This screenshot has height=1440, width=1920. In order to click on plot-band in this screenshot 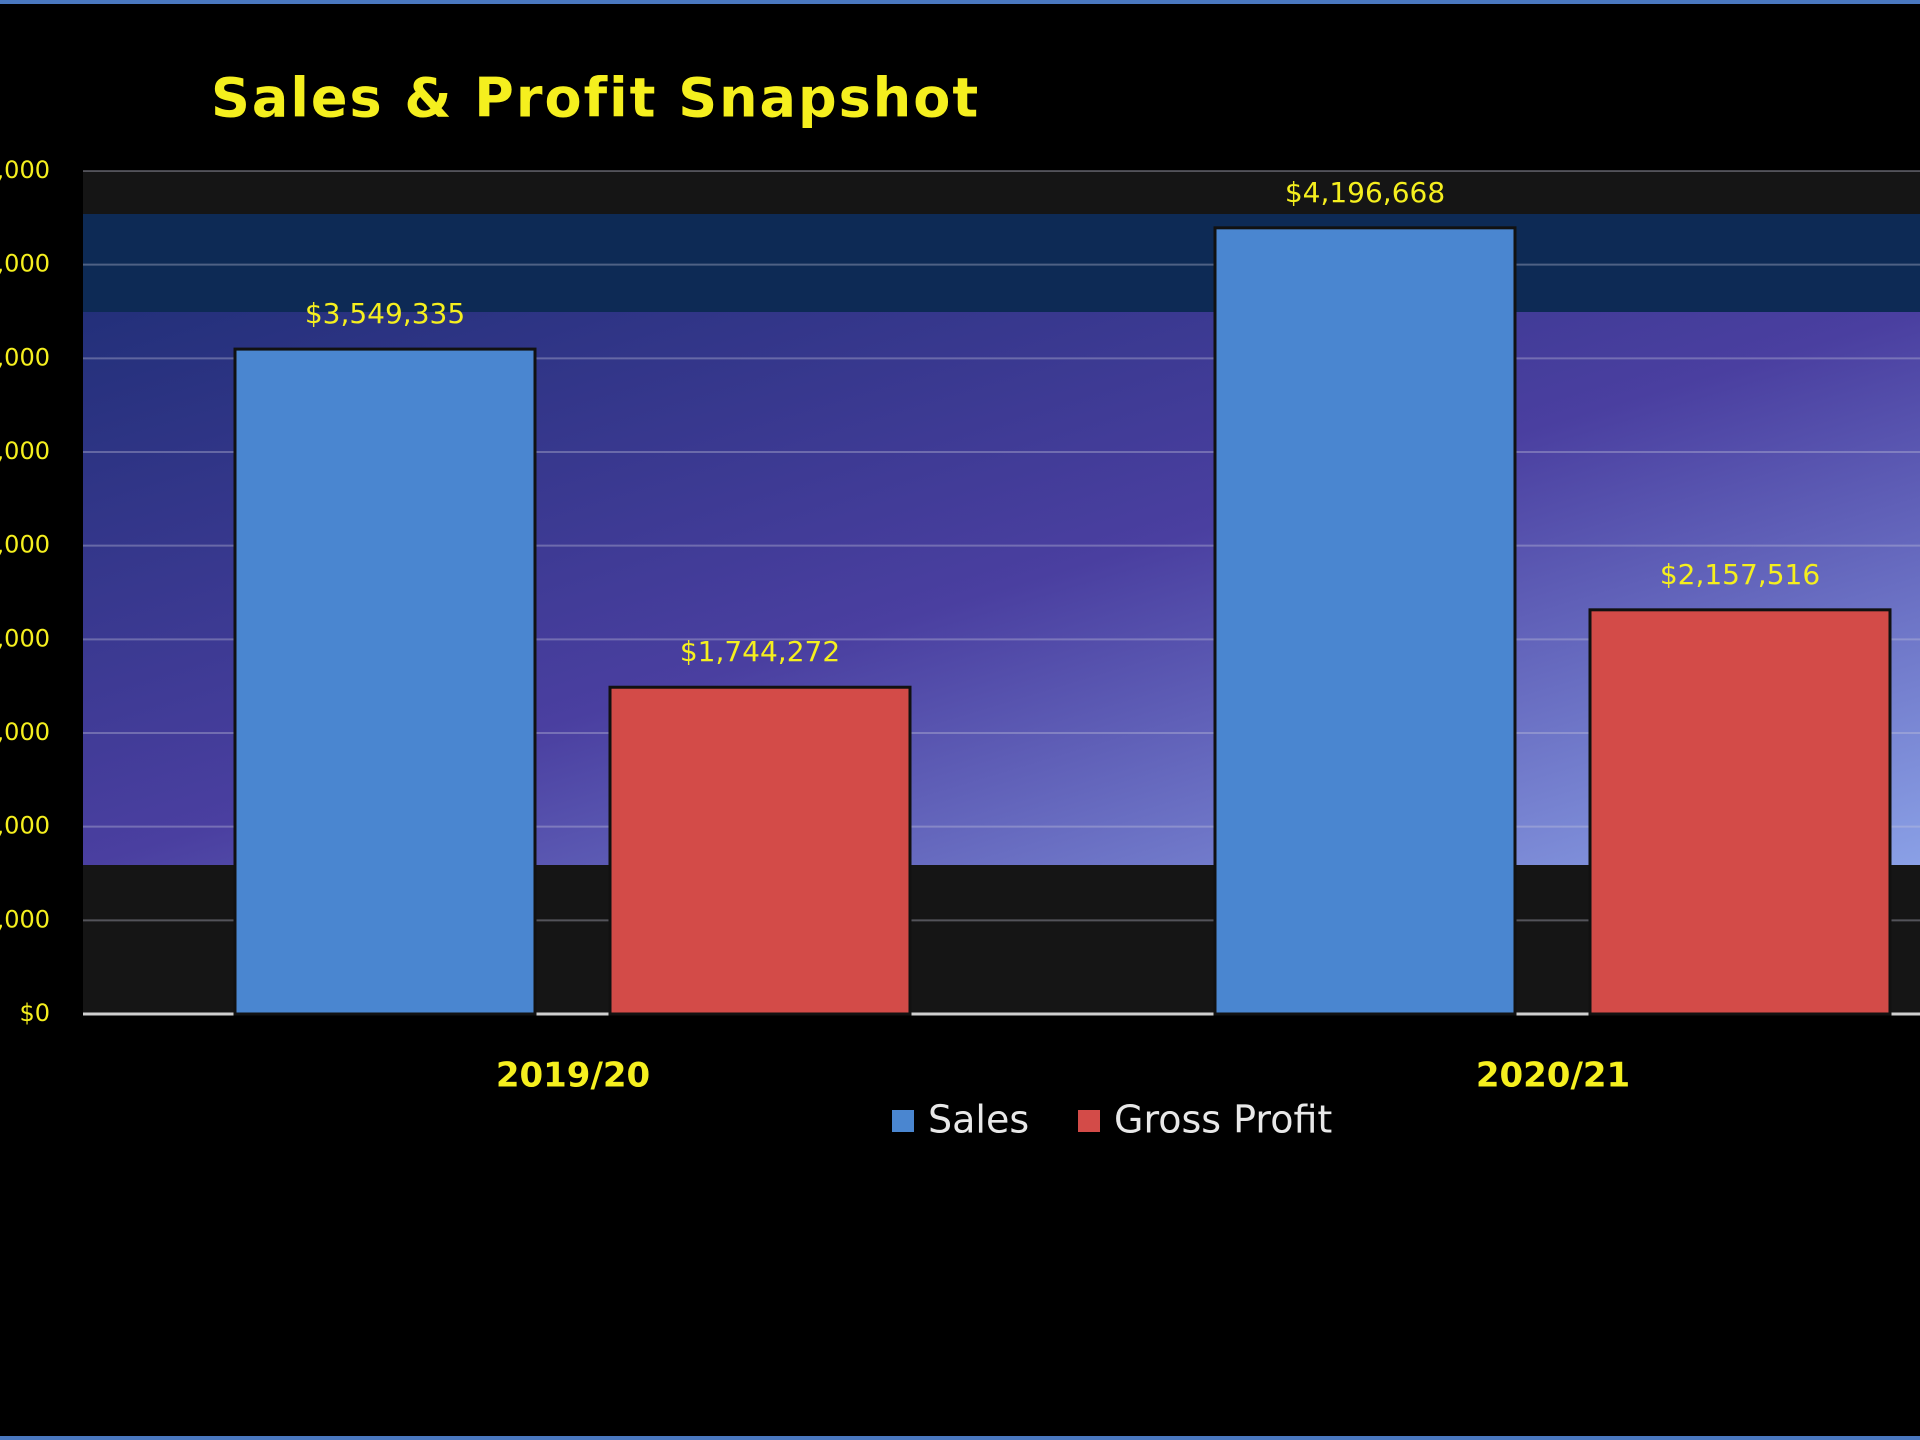, I will do `click(1001, 264)`.